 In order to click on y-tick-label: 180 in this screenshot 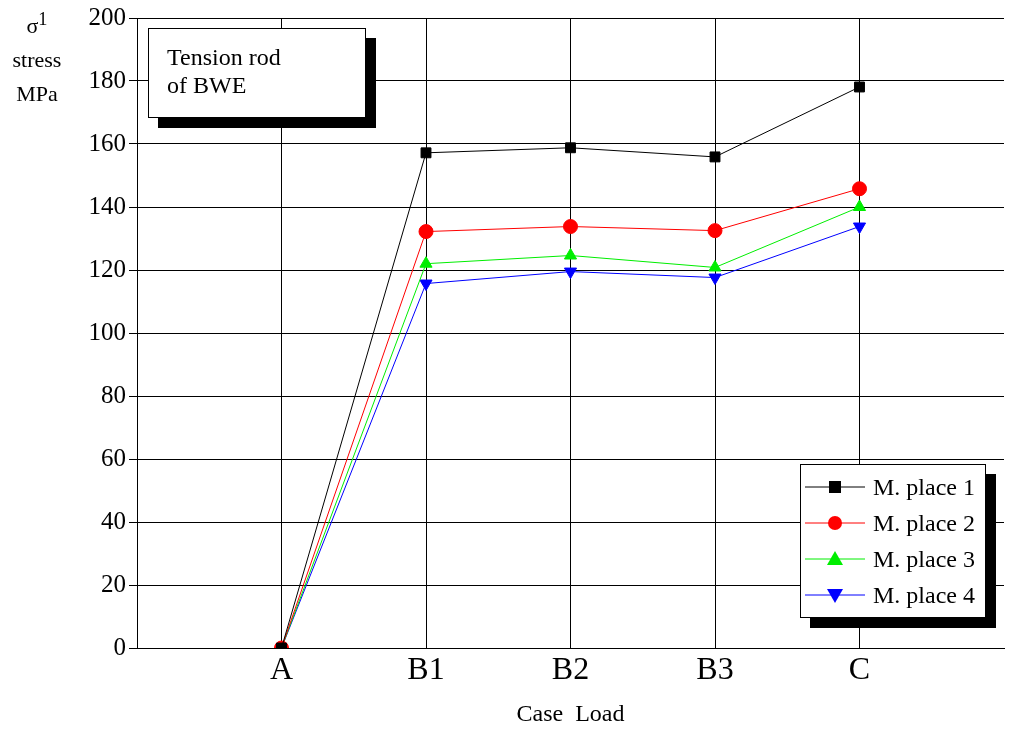, I will do `click(107, 79)`.